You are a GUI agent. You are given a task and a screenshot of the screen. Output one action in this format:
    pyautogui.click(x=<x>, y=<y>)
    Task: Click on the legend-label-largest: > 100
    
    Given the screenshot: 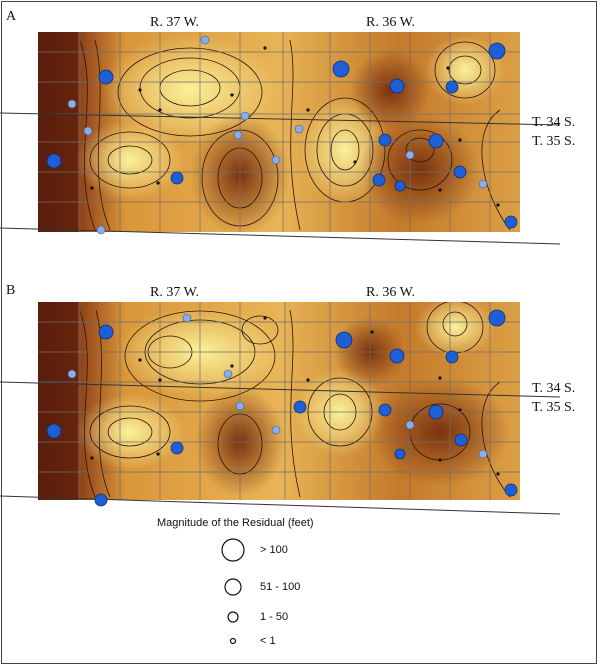 What is the action you would take?
    pyautogui.click(x=274, y=550)
    